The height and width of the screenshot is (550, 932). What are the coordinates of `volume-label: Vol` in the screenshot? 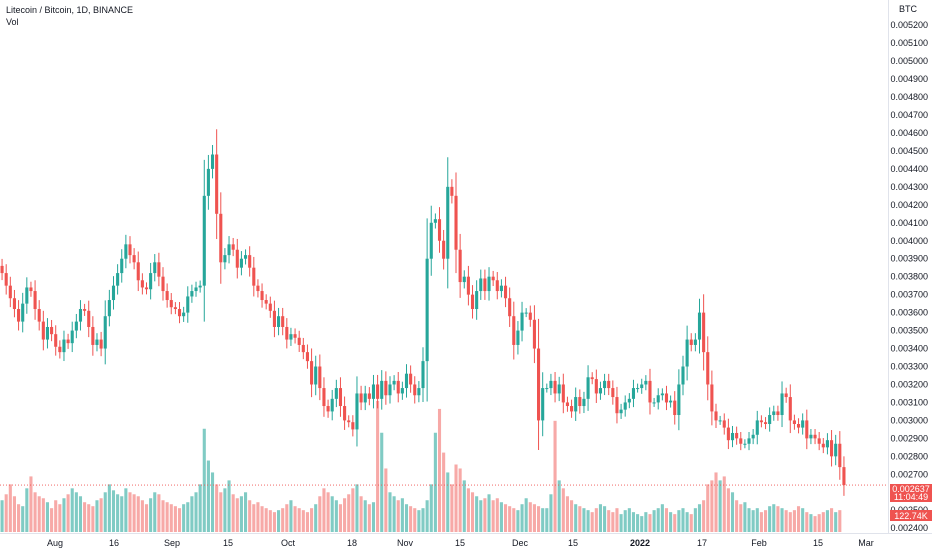 It's located at (12, 22).